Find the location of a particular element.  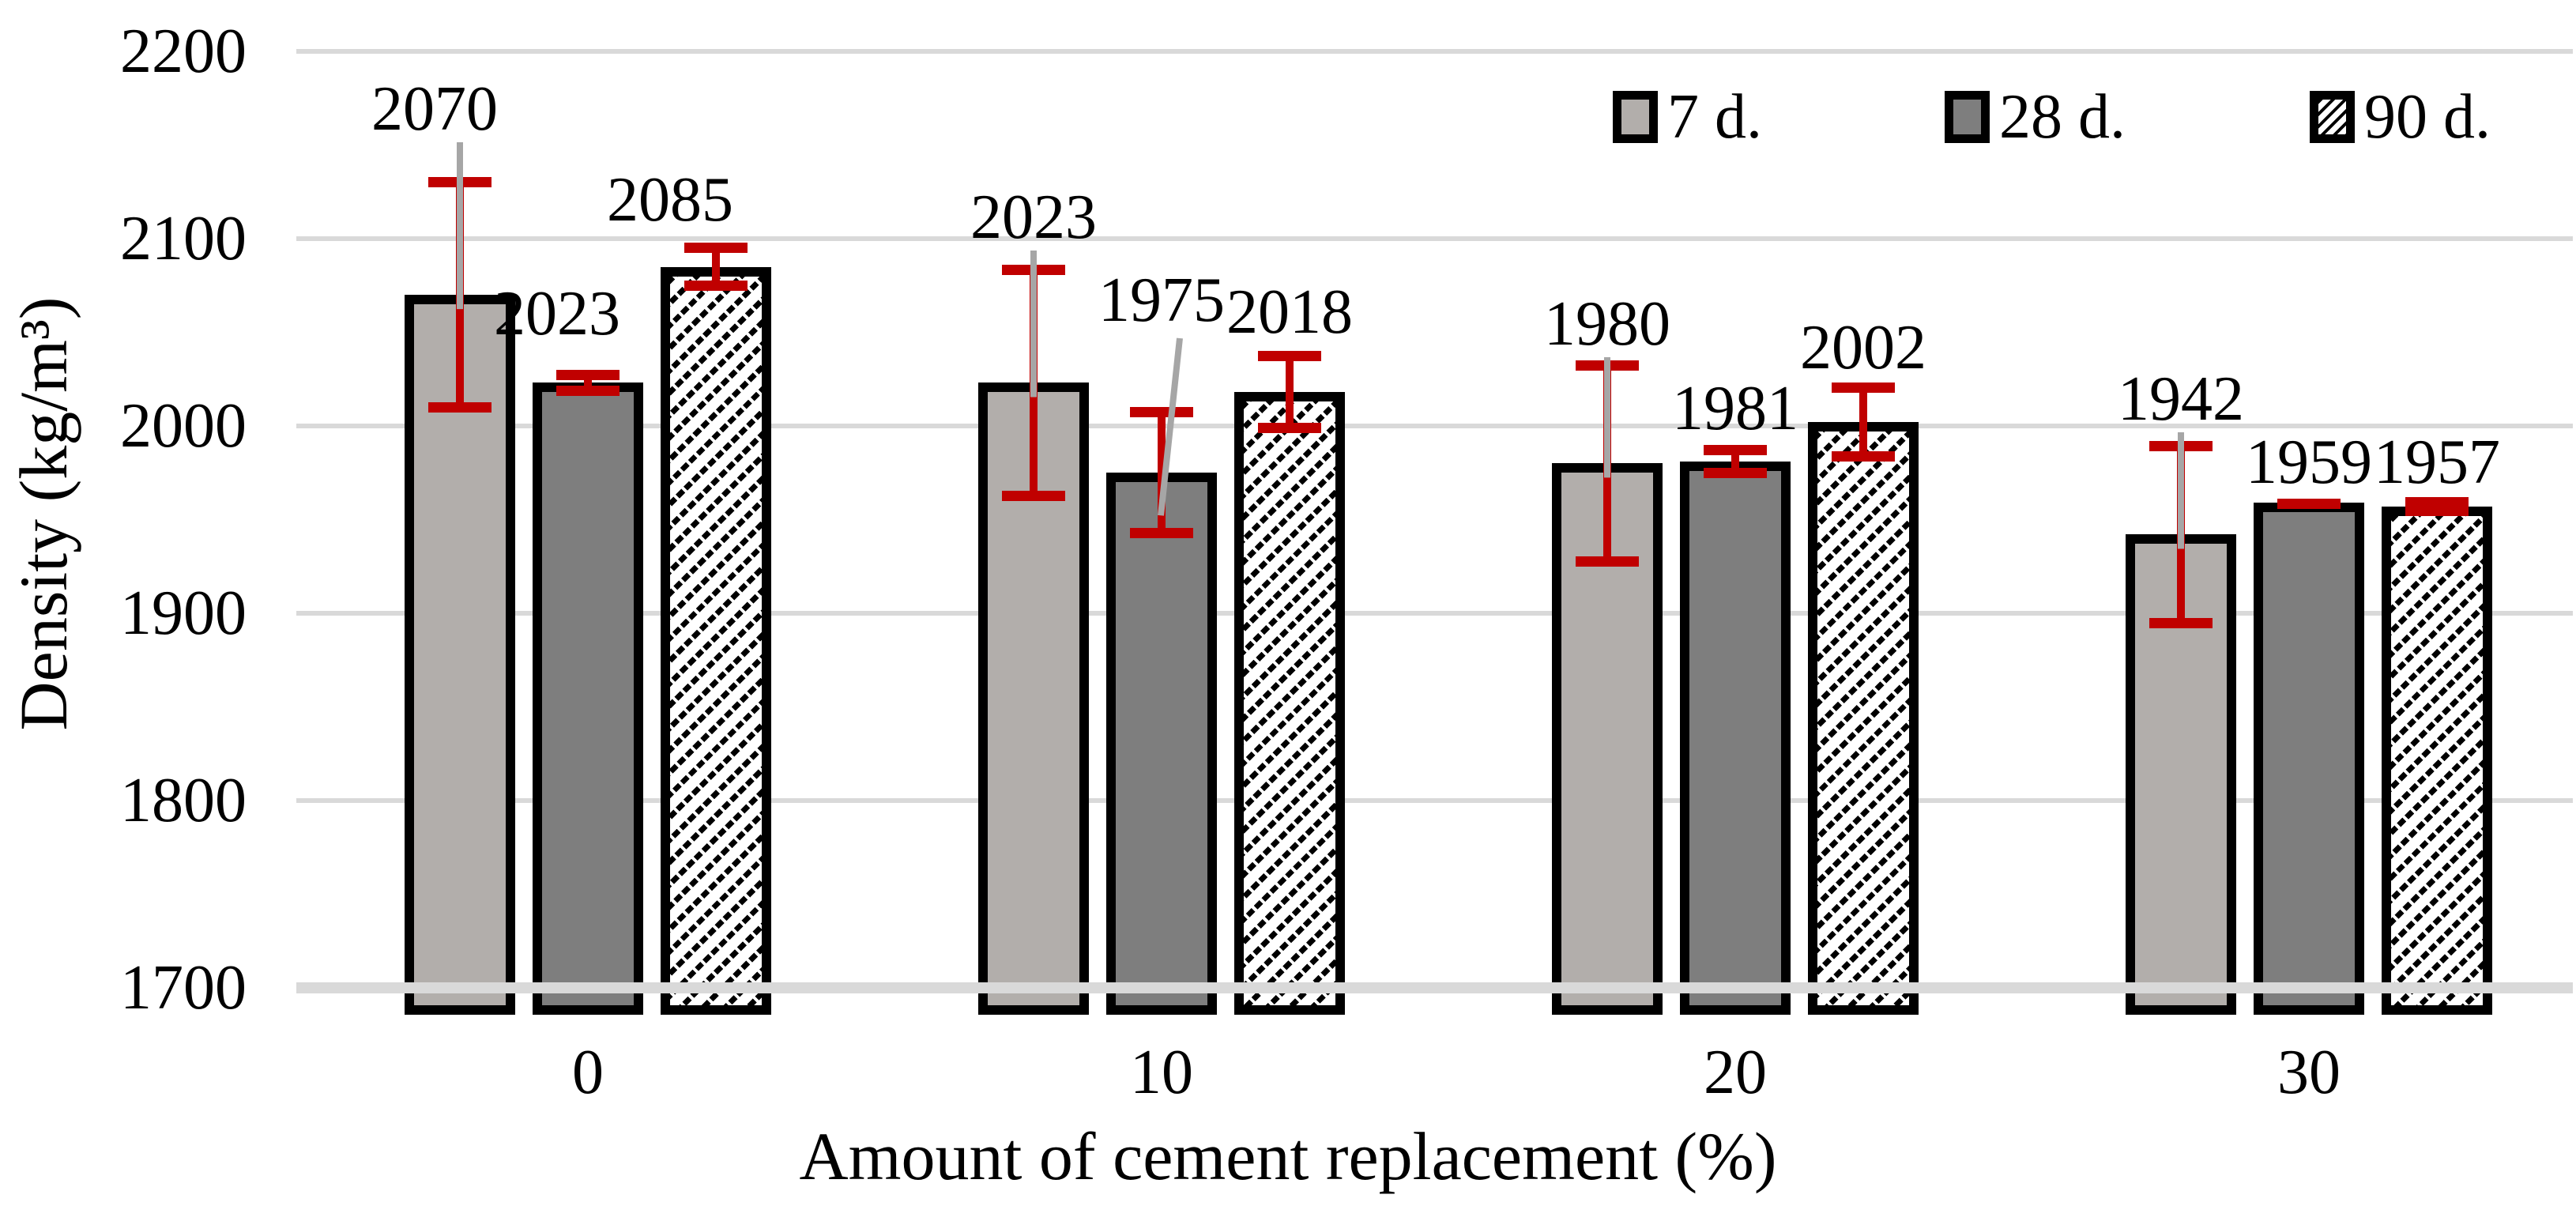

x-axis-line is located at coordinates (1434, 988).